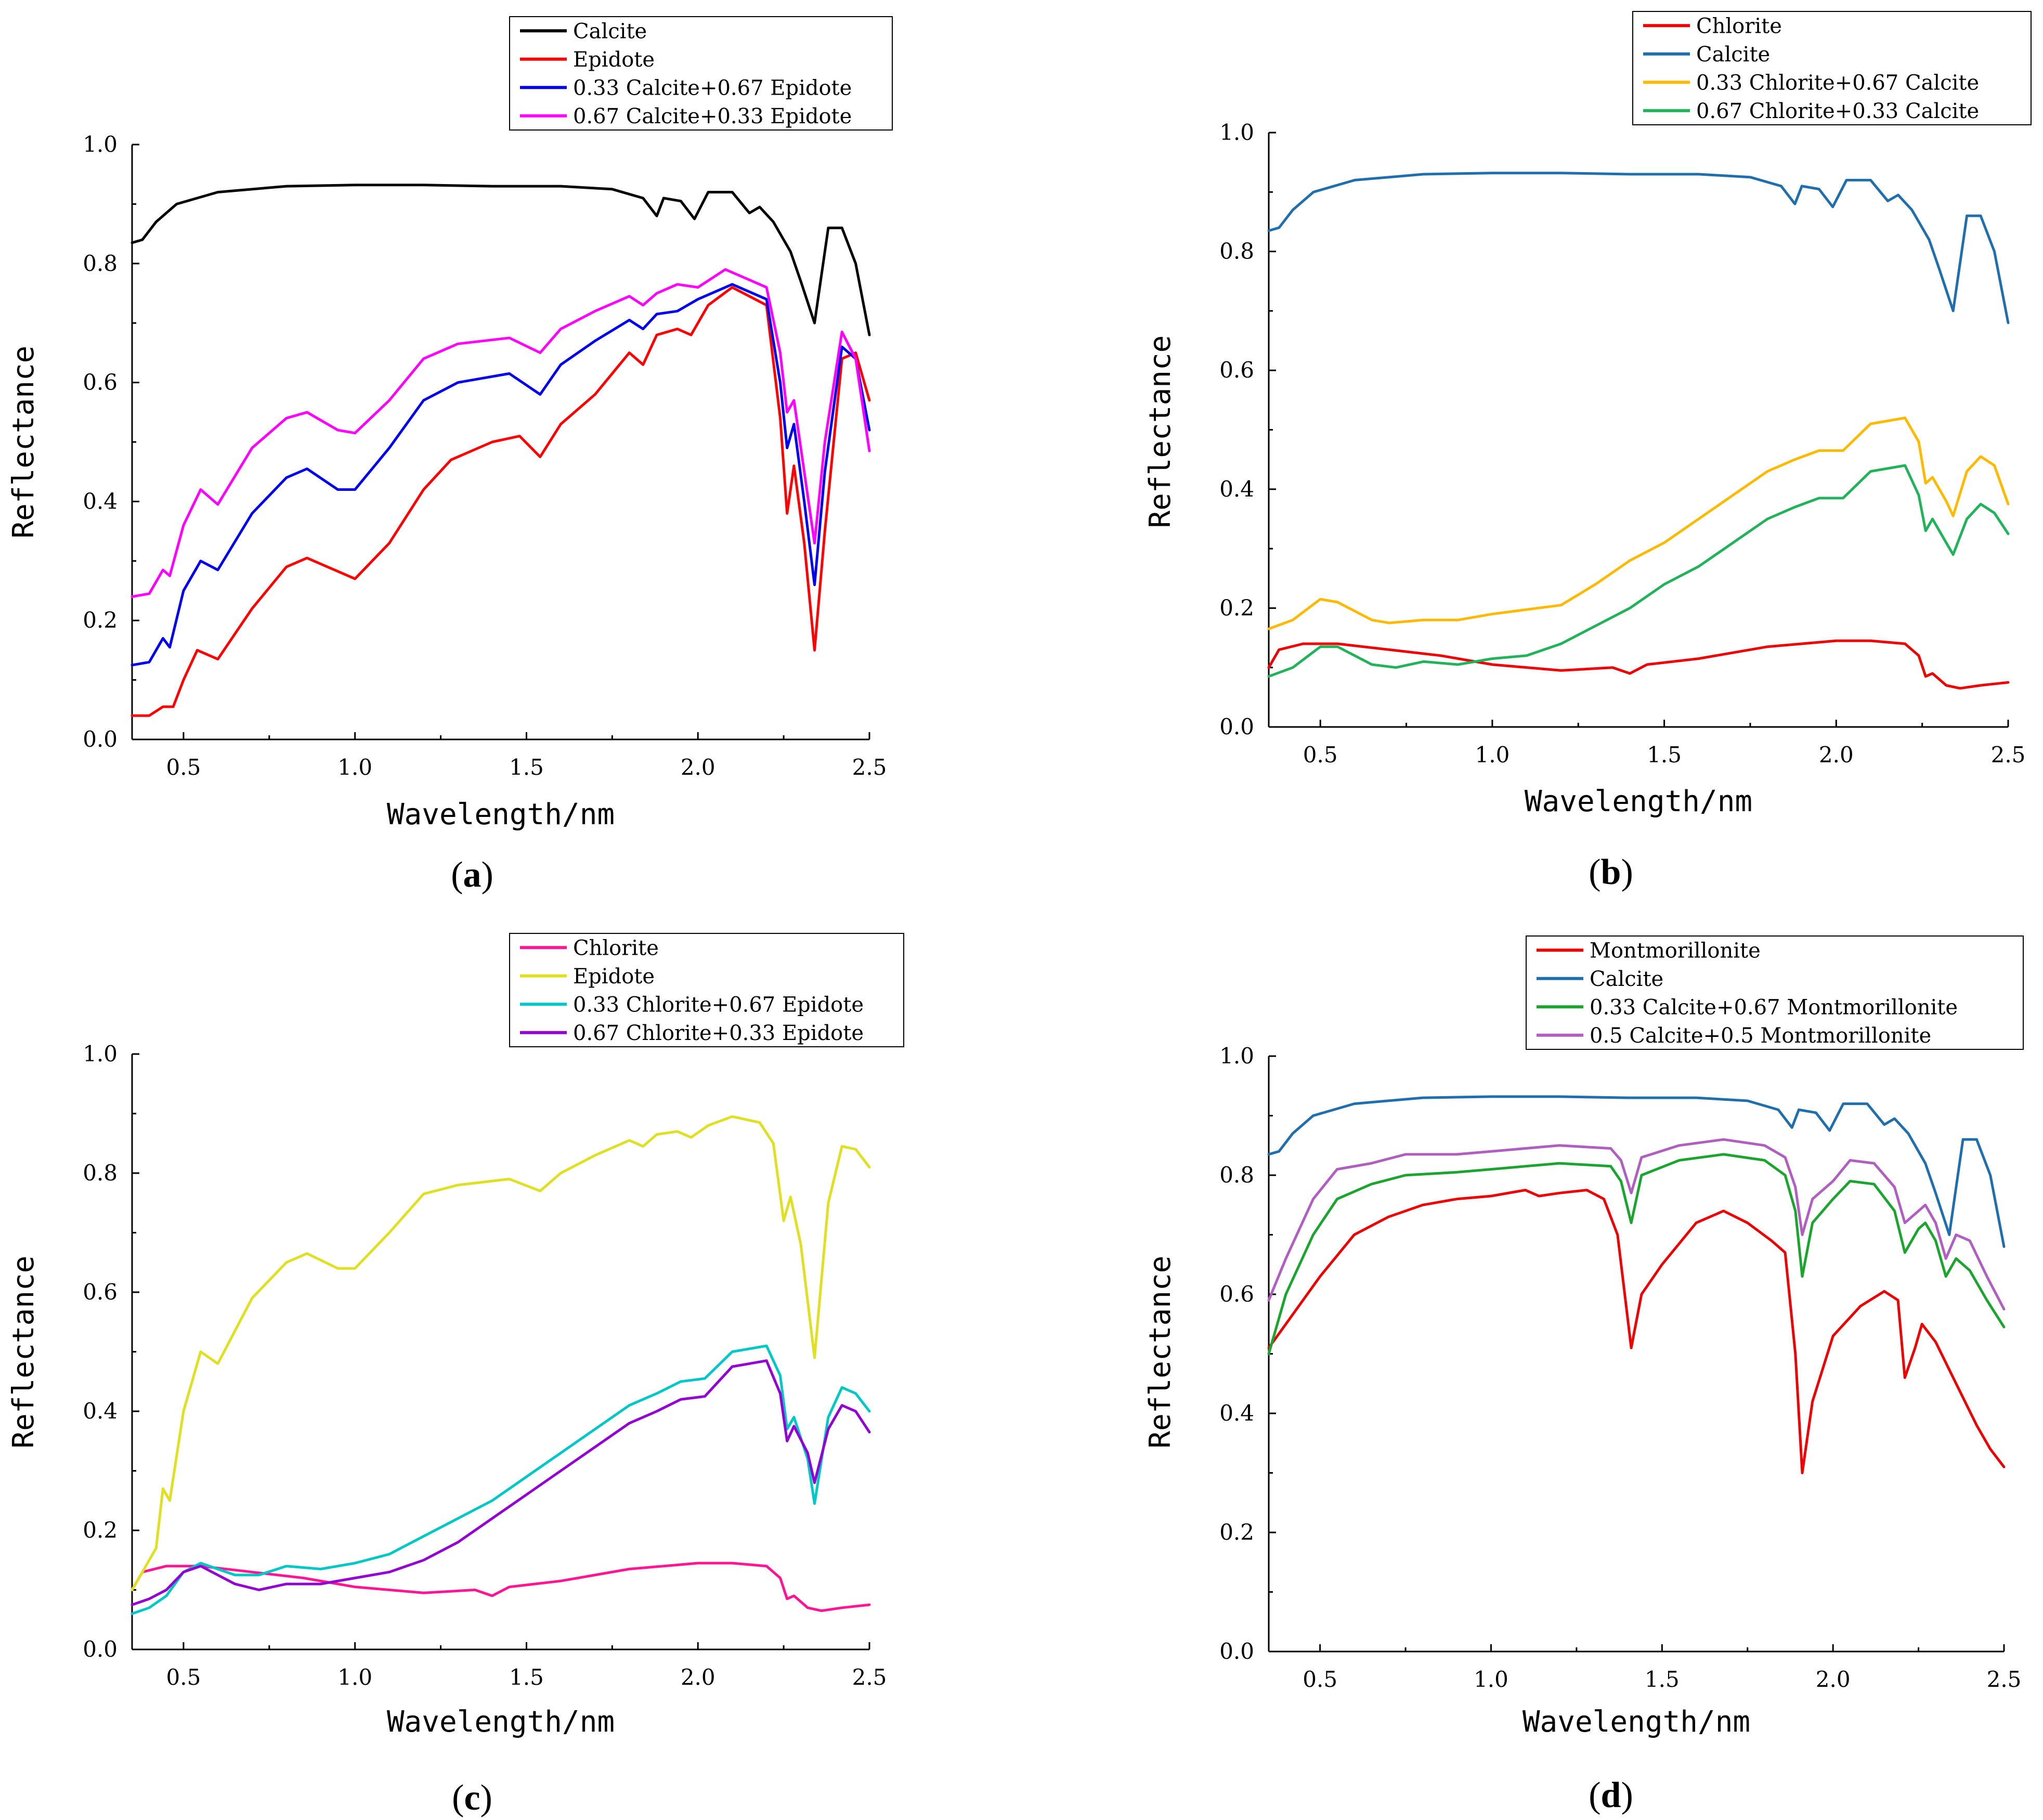 The width and height of the screenshot is (2043, 1820). Describe the element at coordinates (1611, 1795) in the screenshot. I see `panel-label: (d)` at that location.